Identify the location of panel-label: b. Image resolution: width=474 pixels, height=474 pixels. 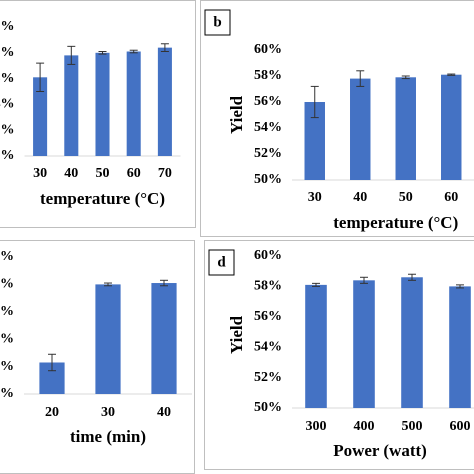
(217, 22).